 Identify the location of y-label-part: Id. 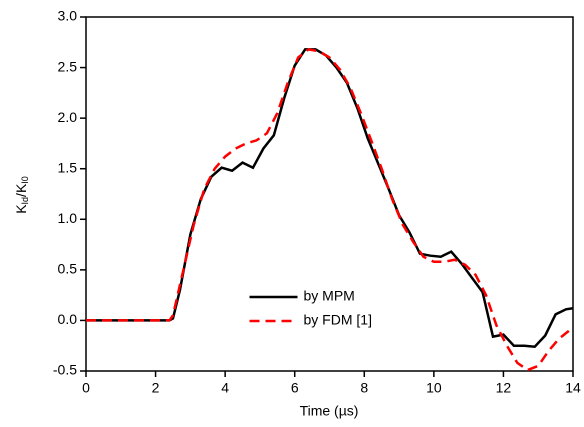
(25, 201).